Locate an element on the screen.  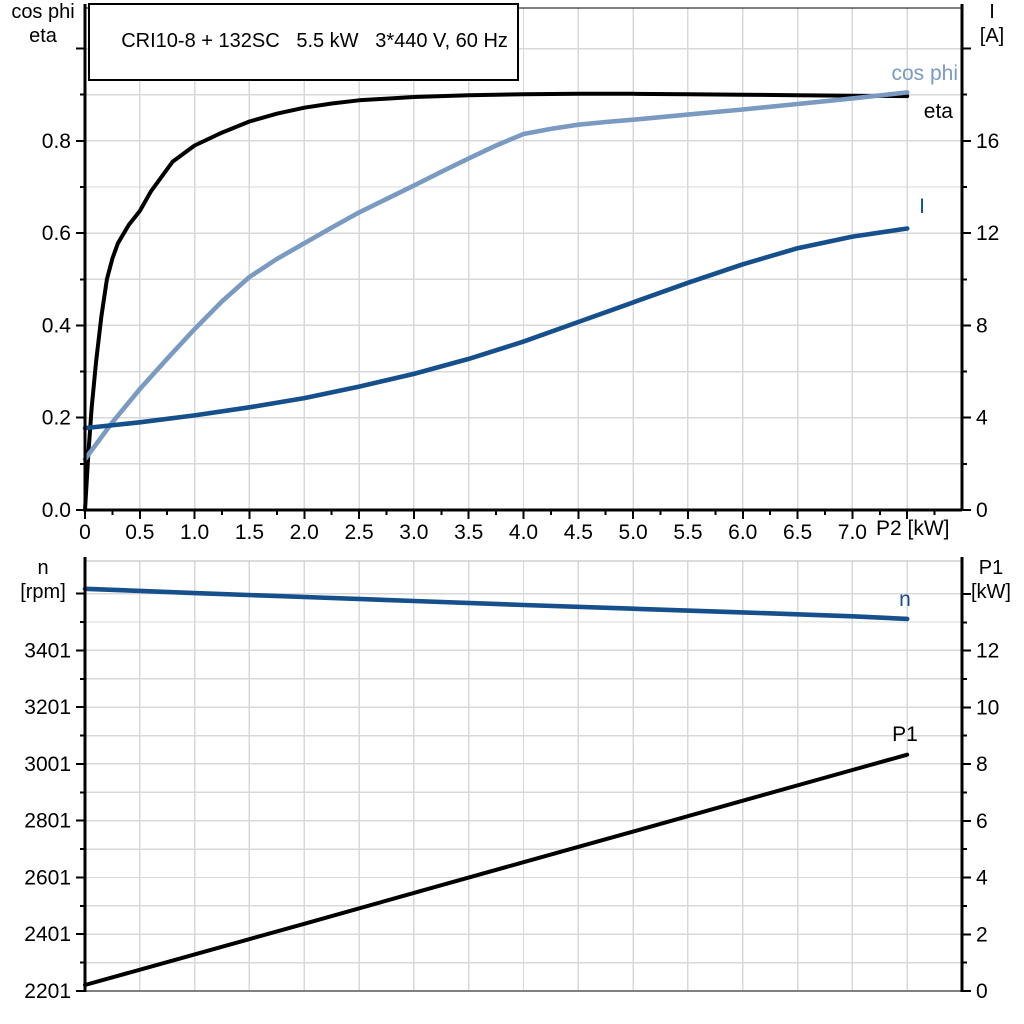
tick-label: 3.0 is located at coordinates (413, 532).